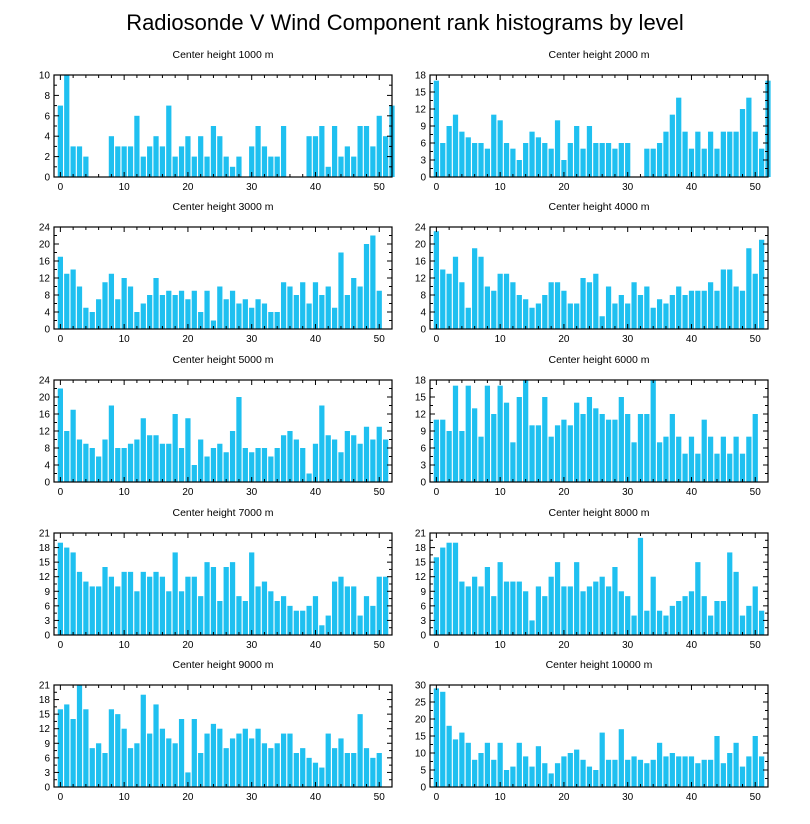 Image resolution: width=810 pixels, height=824 pixels. Describe the element at coordinates (125, 187) in the screenshot. I see `x-tick-label: 10` at that location.